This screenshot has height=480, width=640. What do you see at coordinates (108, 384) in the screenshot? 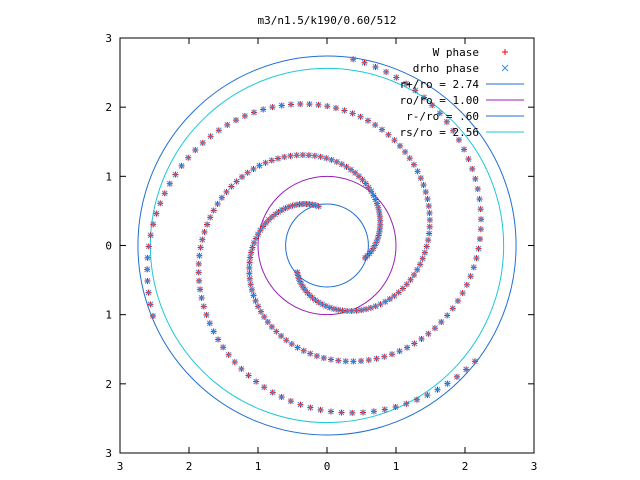
I see `y-tick-label: 2` at bounding box center [108, 384].